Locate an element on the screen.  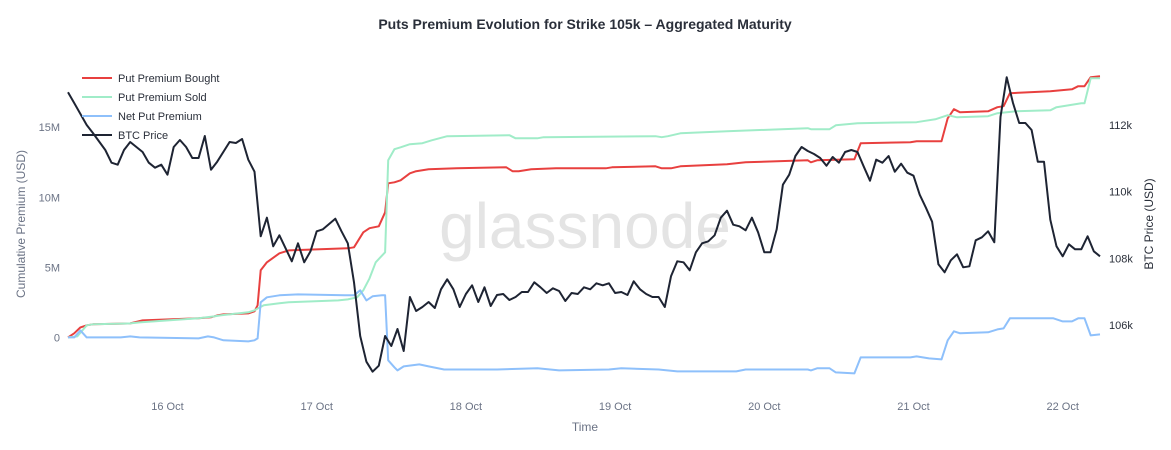
x-tick-label: 20 Oct is located at coordinates (764, 407).